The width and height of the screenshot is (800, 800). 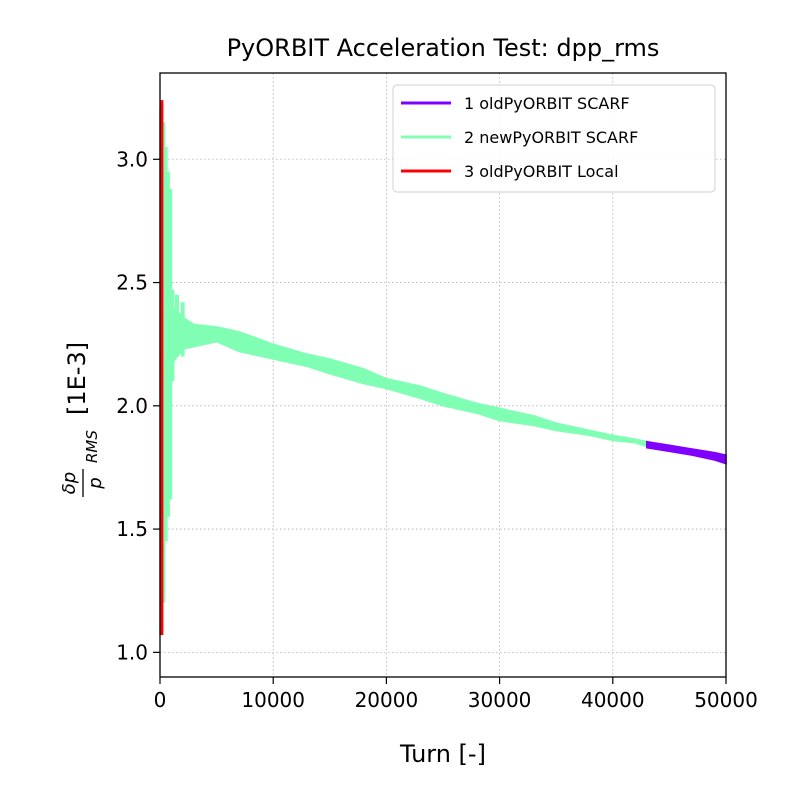 What do you see at coordinates (443, 48) in the screenshot?
I see `chart-title: PyORBIT Acceleration Test: dpp_rms` at bounding box center [443, 48].